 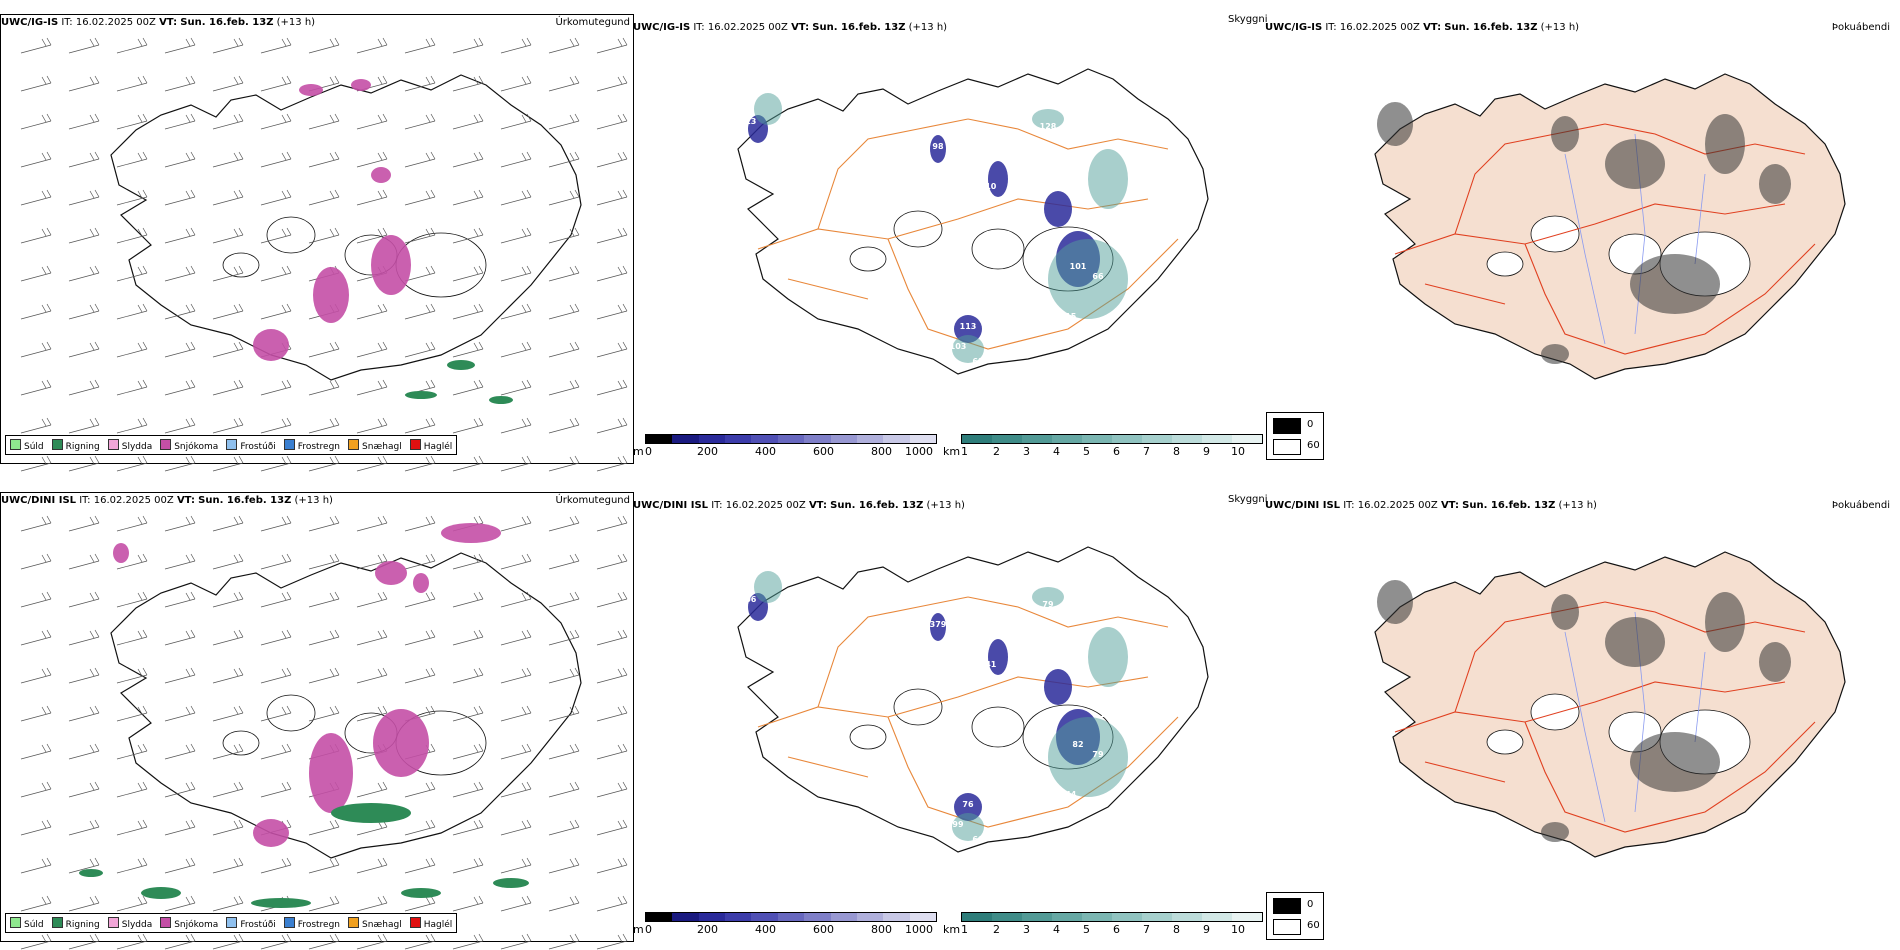 I want to click on legend-label: Súld, so click(x=34, y=924).